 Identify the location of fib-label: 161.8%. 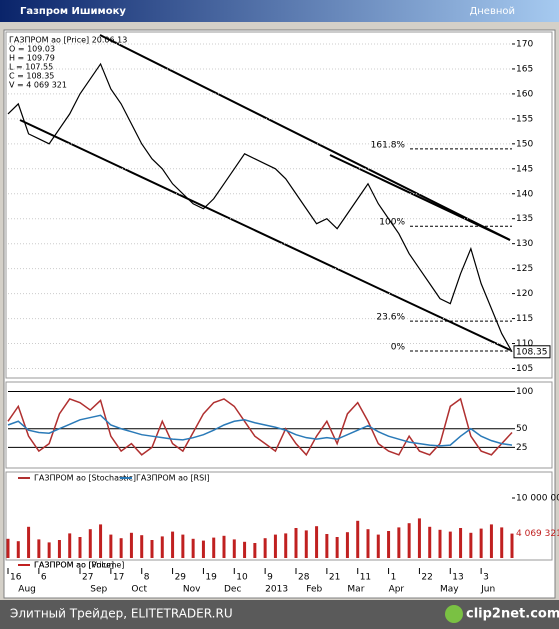
(388, 145).